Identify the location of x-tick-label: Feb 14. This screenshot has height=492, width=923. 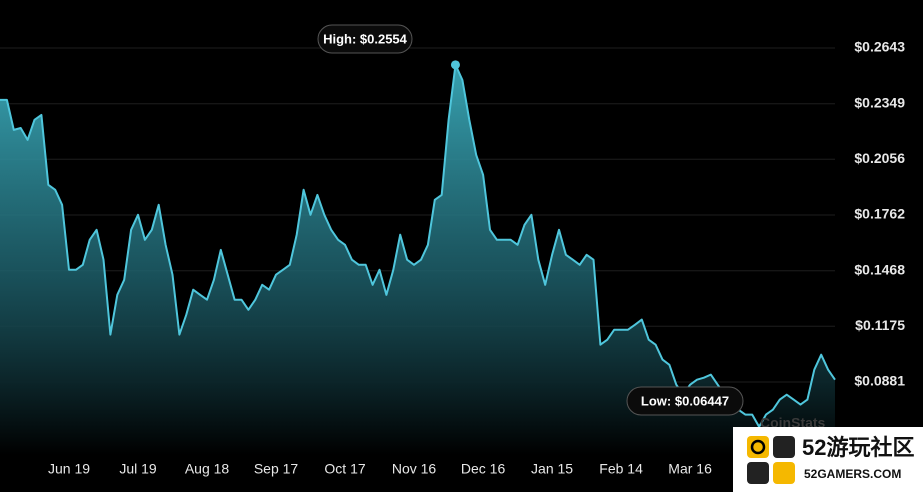
(621, 469).